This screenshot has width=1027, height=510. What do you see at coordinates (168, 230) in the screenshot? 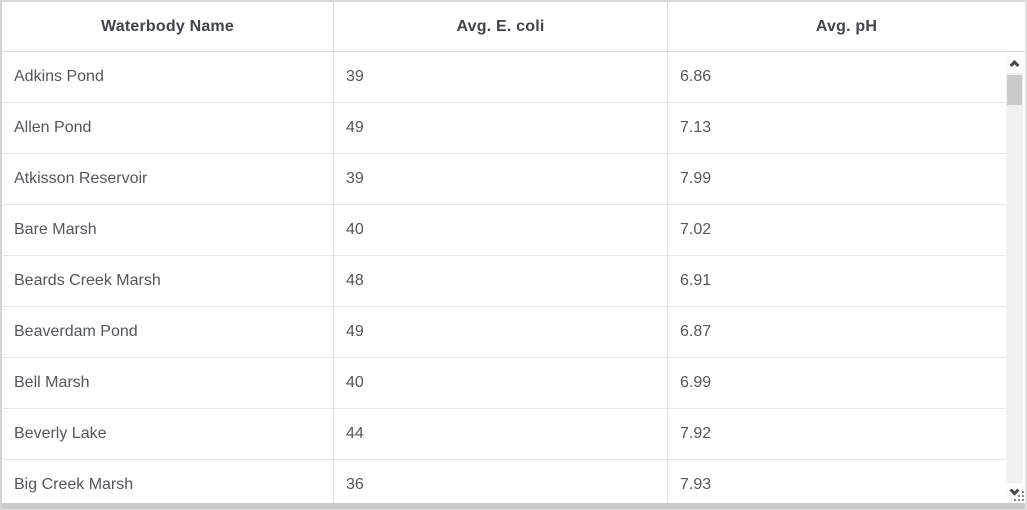
I see `cell-waterbody-name: Bare Marsh` at bounding box center [168, 230].